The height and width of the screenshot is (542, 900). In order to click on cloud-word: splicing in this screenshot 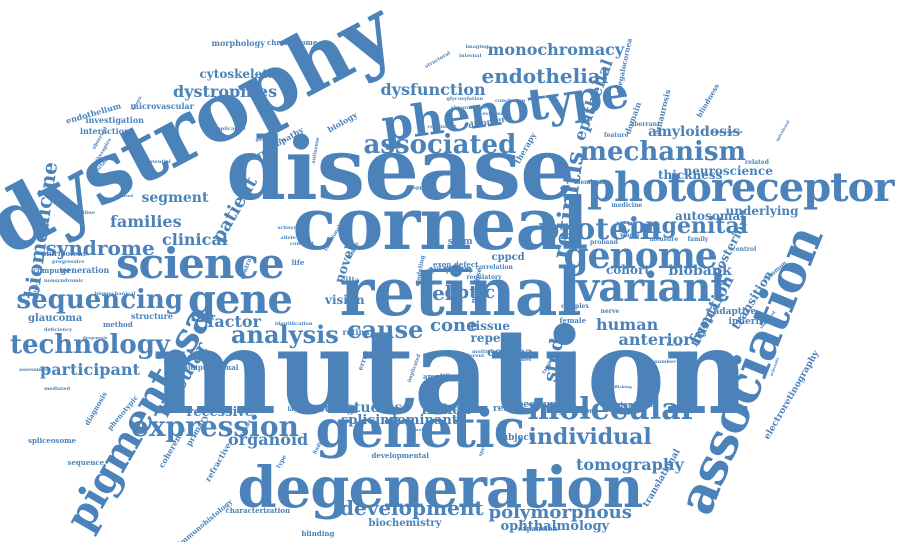, I will do `click(370, 420)`.